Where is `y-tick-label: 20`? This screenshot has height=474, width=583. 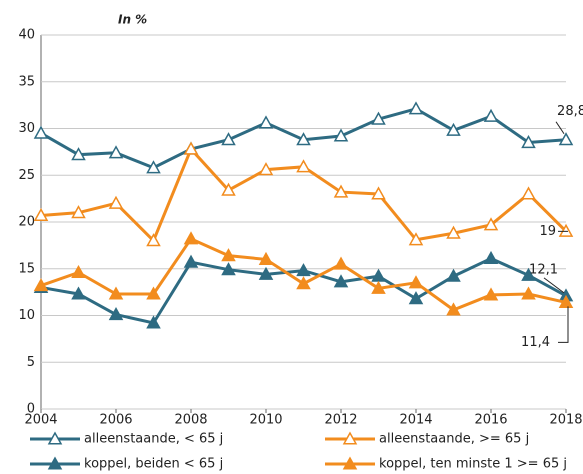
y-tick-label: 20 is located at coordinates (26, 222).